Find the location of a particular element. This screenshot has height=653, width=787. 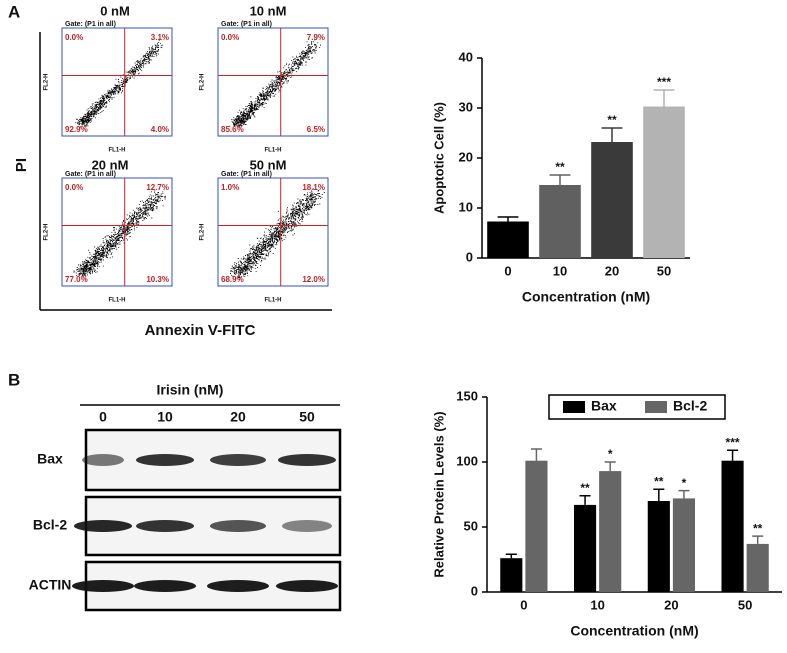

y-axis-label: Relative Protein Levels (%) is located at coordinates (438, 494).